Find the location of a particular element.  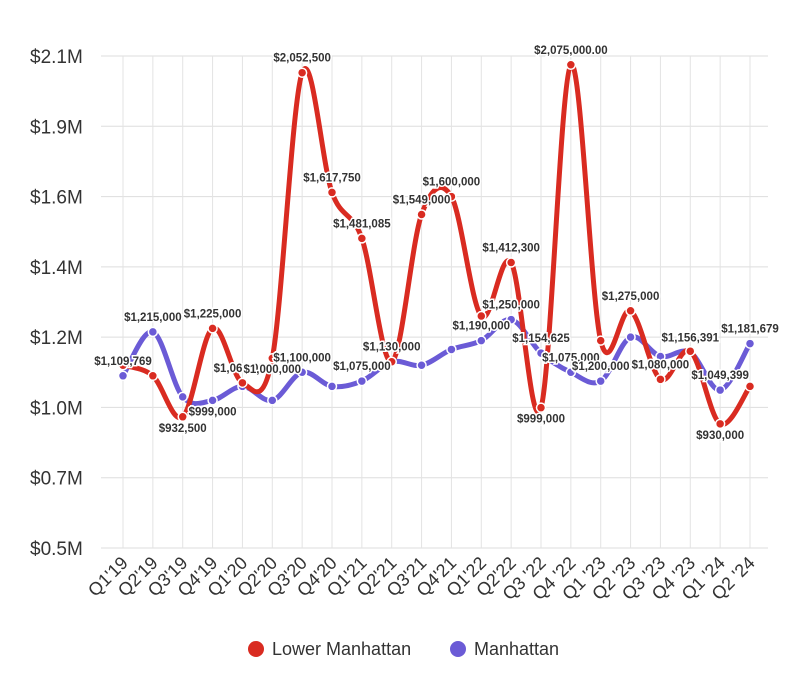

lower-manhattan-data-label: $930,000 is located at coordinates (720, 436).